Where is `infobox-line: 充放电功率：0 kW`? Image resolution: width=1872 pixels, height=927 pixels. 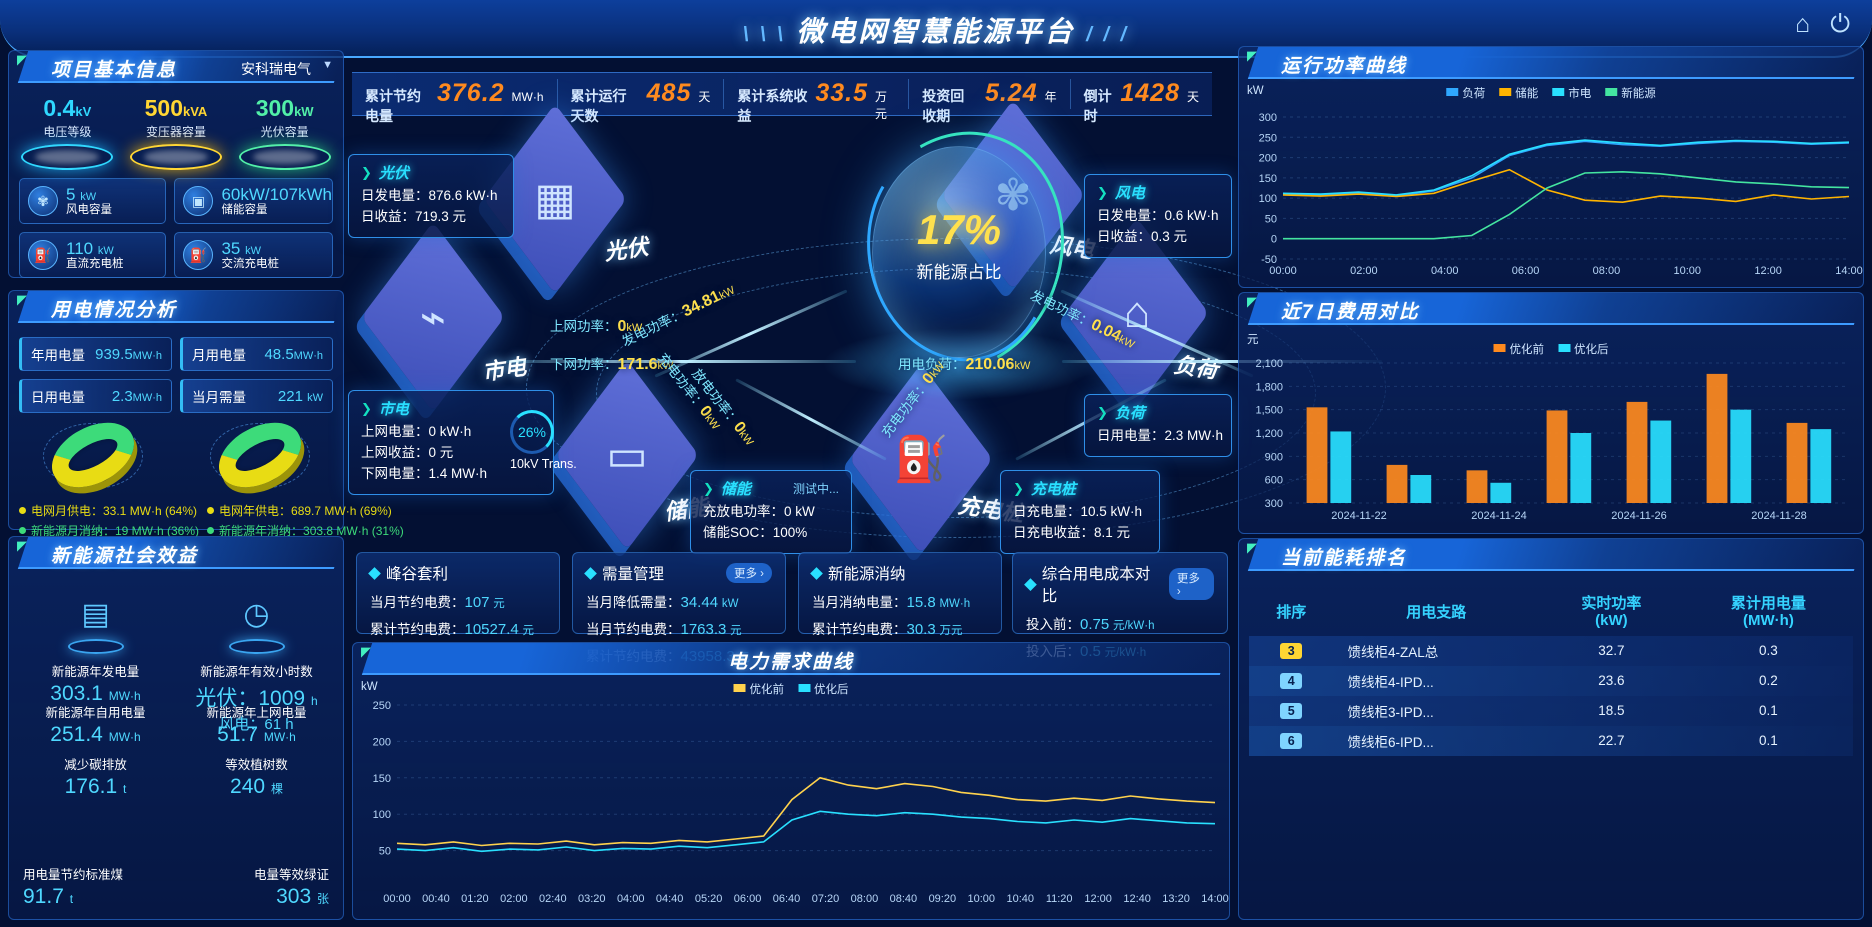 infobox-line: 充放电功率：0 kW is located at coordinates (759, 511).